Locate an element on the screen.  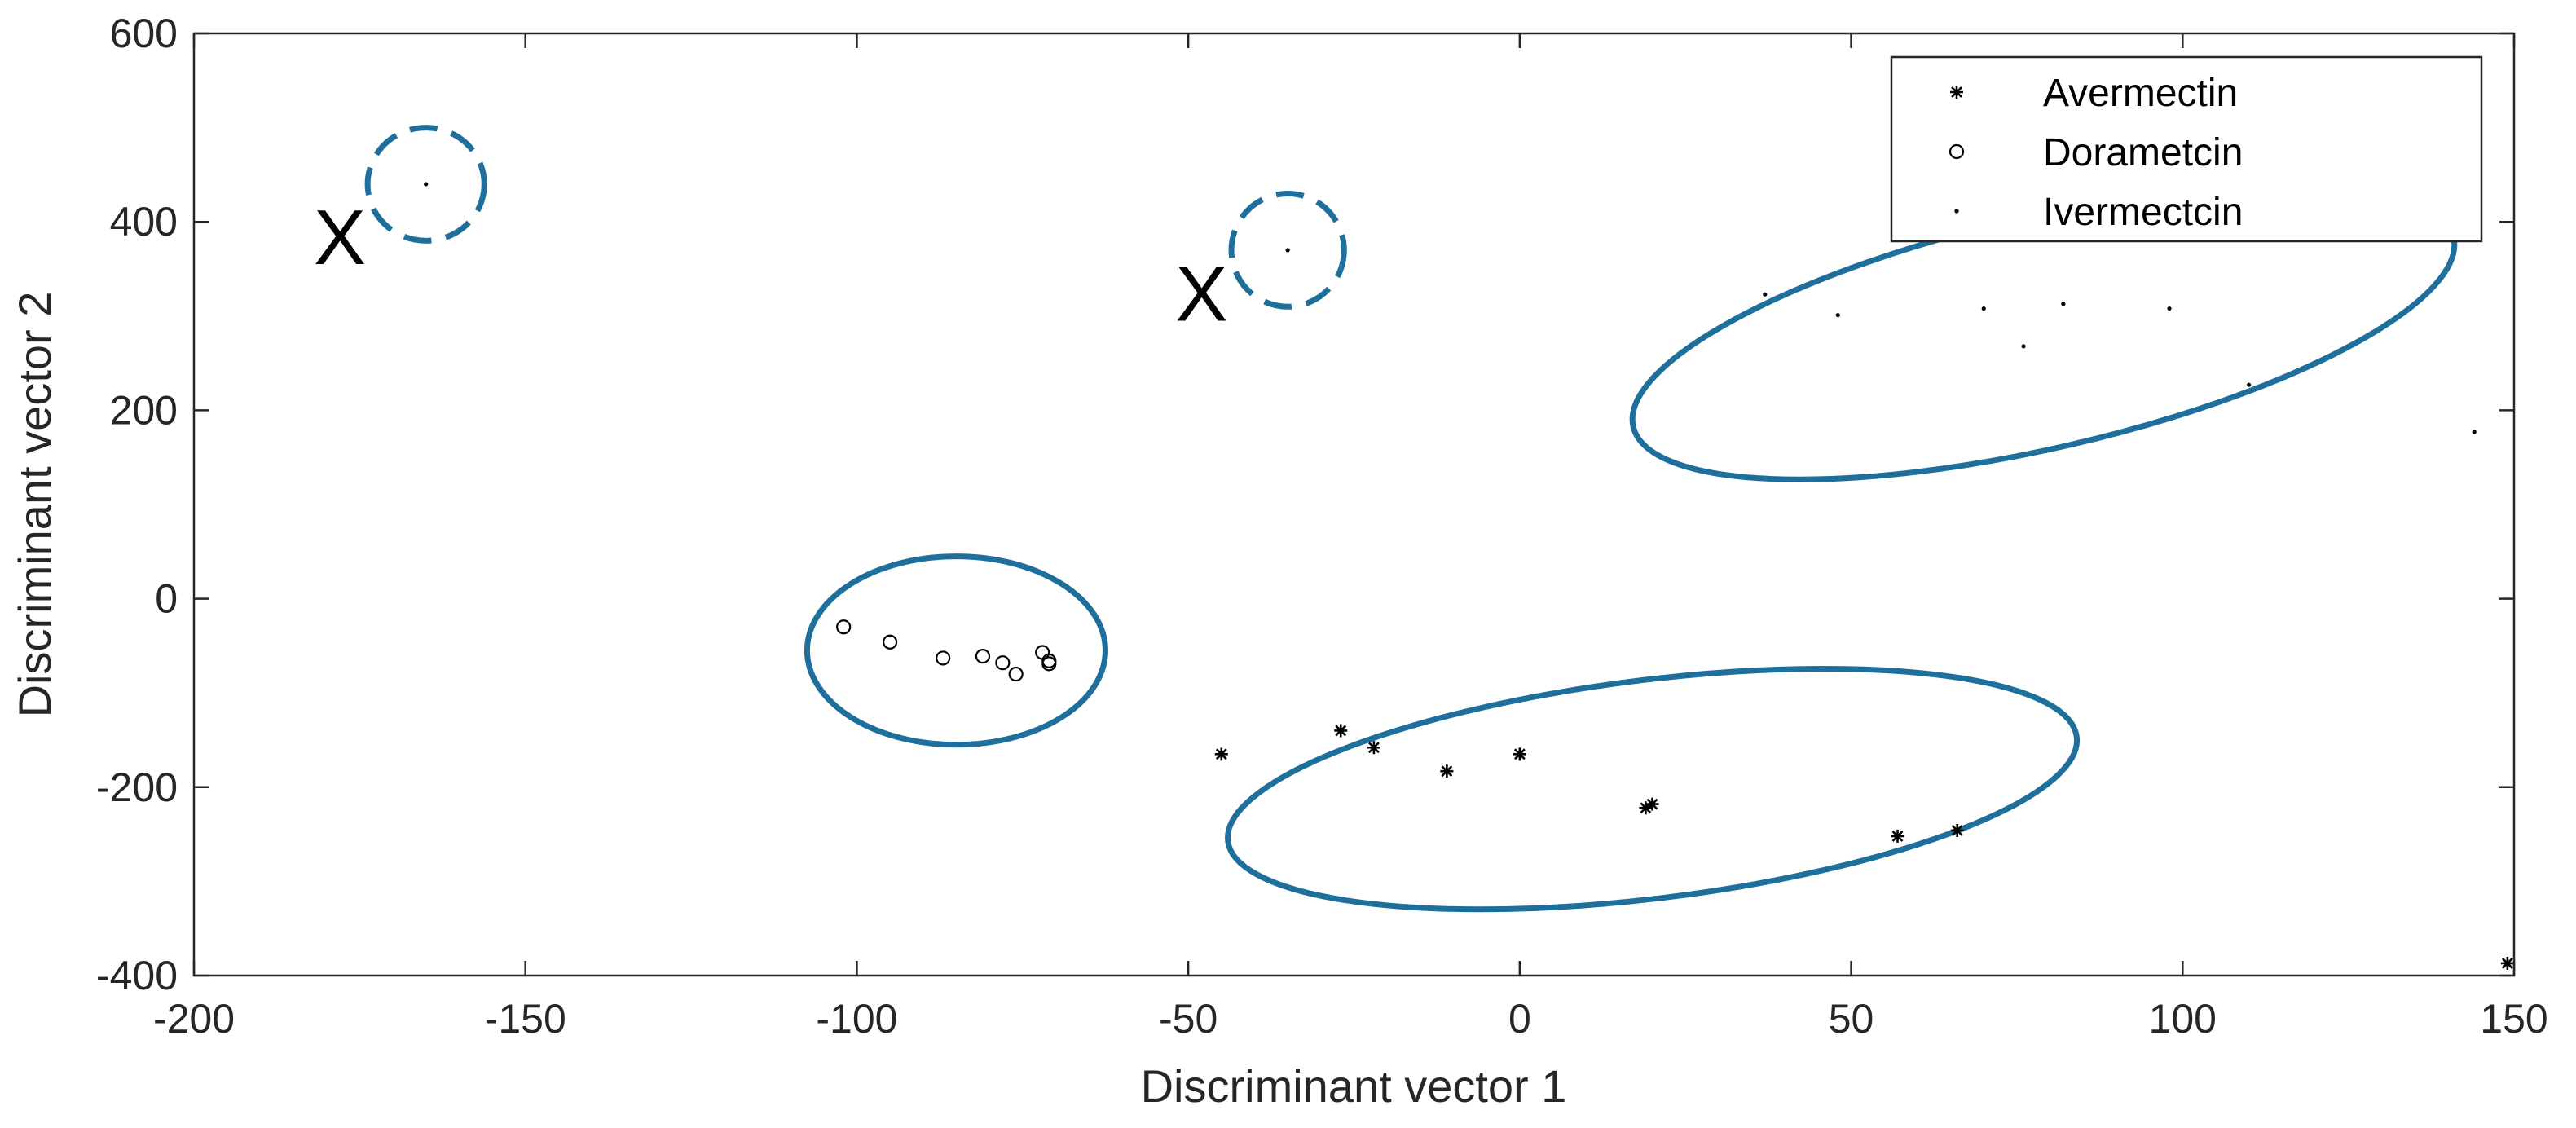
legend-marker-avermectin is located at coordinates (1956, 93).